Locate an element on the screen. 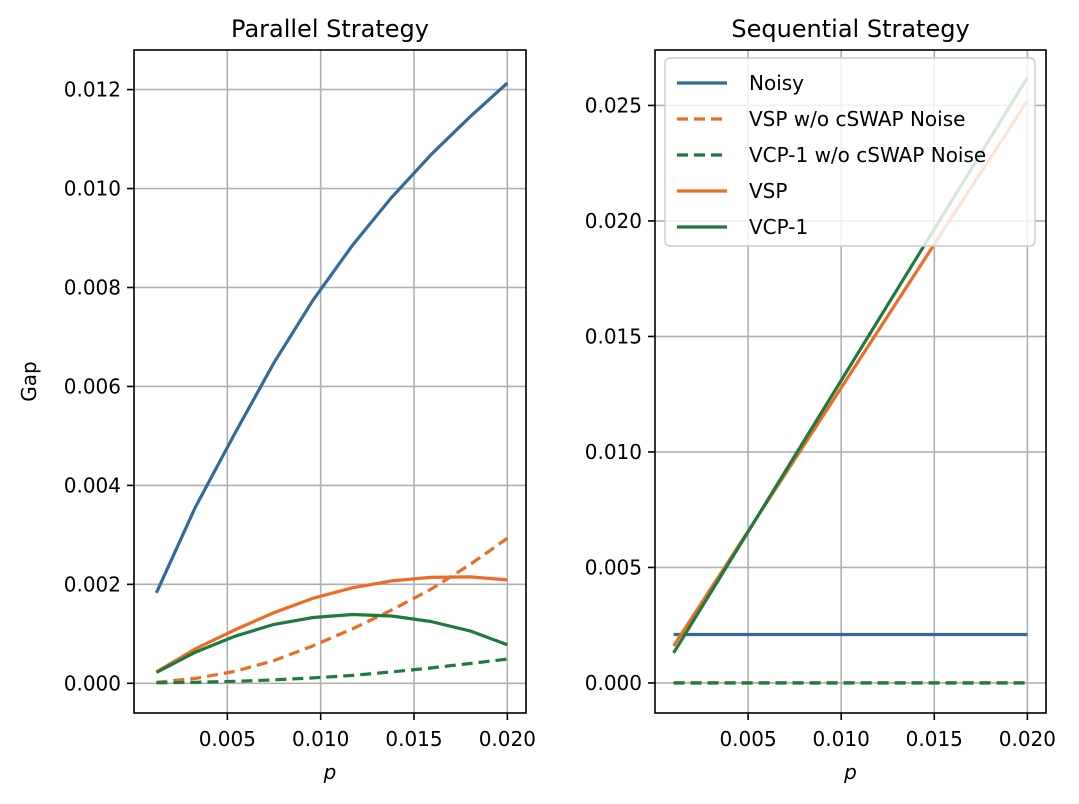 This screenshot has width=1079, height=804. y-tick-label: 0.012 is located at coordinates (92, 90).